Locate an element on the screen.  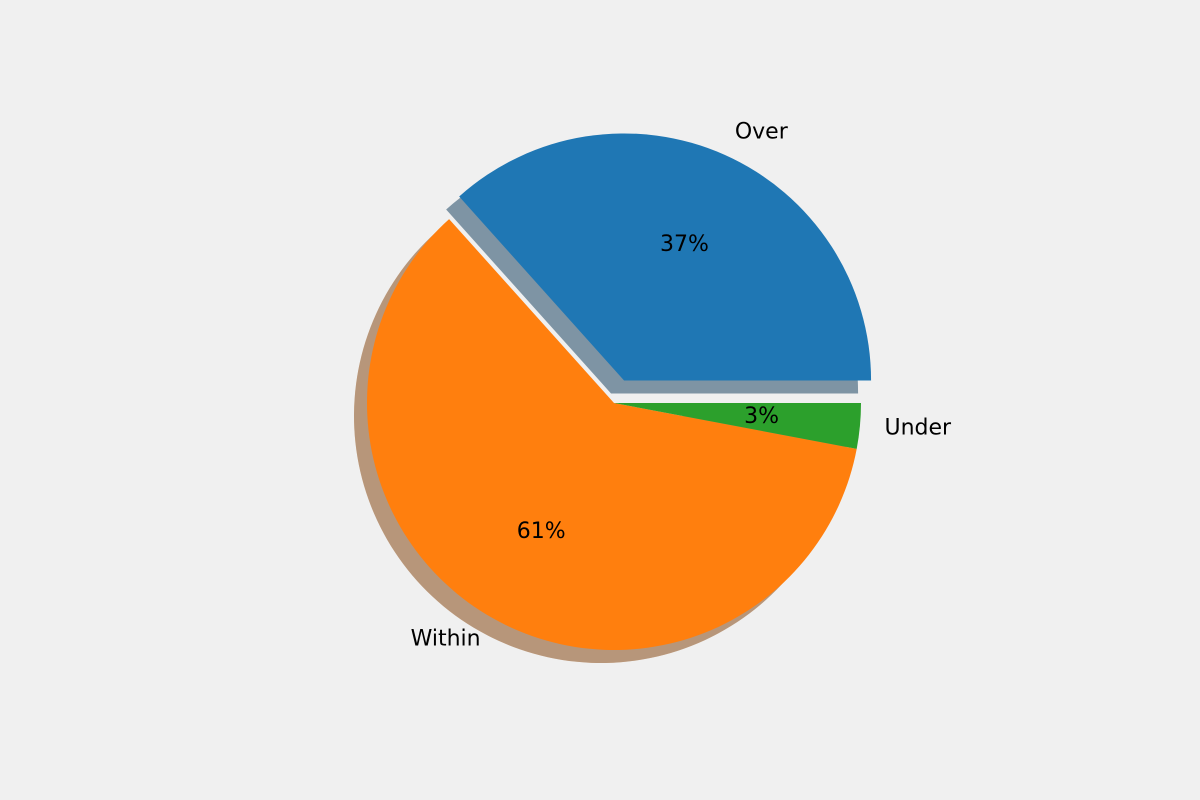
pct-label: 3% is located at coordinates (761, 416).